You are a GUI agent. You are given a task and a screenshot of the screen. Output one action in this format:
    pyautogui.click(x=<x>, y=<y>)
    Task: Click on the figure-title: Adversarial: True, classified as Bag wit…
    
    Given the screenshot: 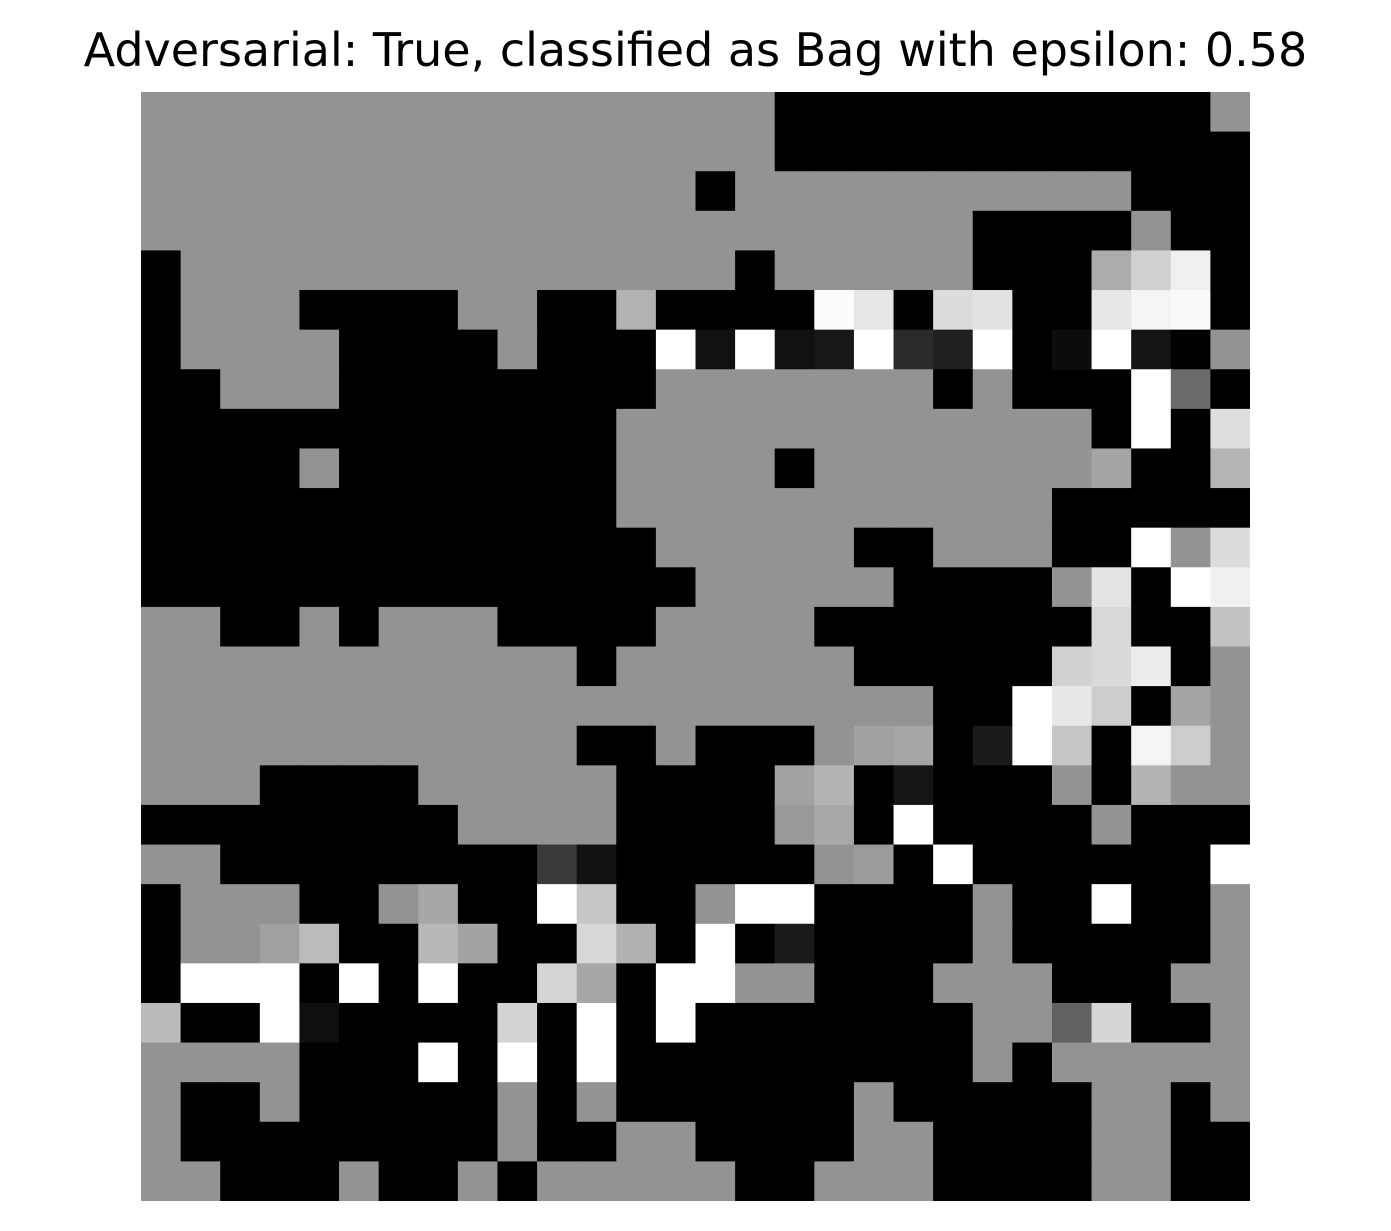 What is the action you would take?
    pyautogui.click(x=695, y=50)
    